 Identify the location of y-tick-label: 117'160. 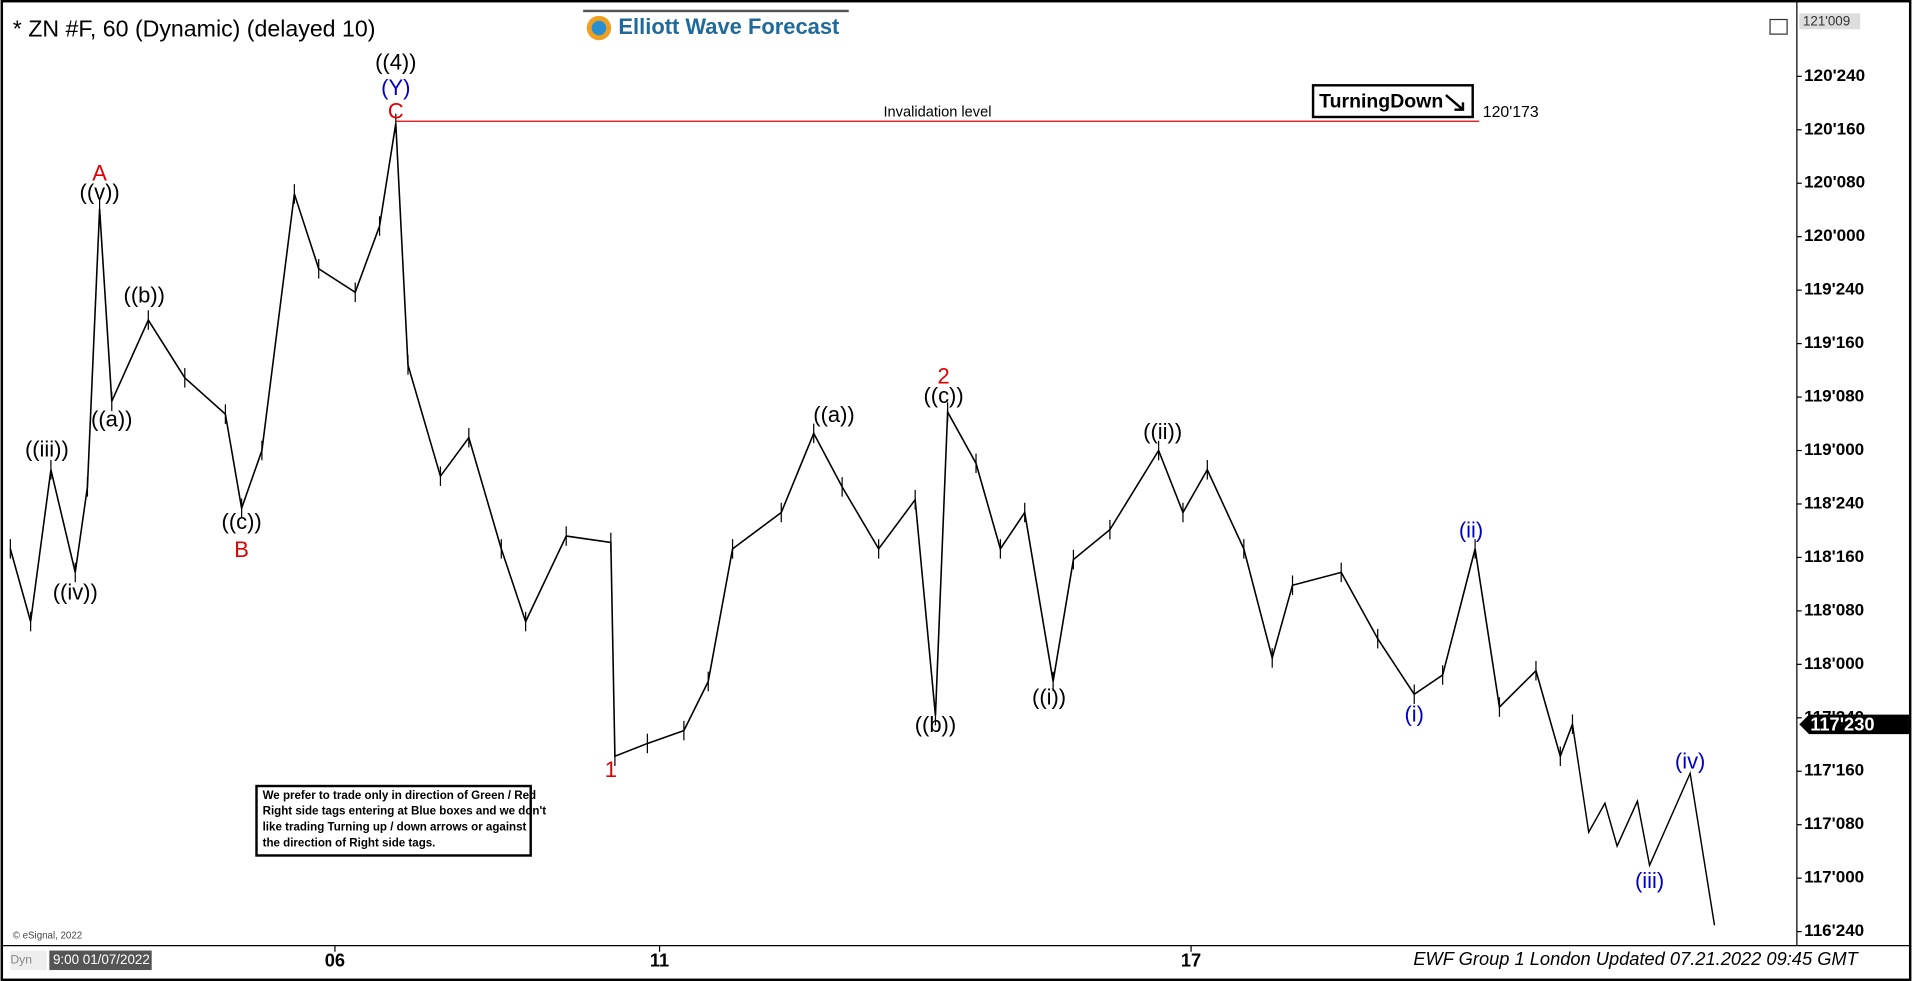
(1834, 770).